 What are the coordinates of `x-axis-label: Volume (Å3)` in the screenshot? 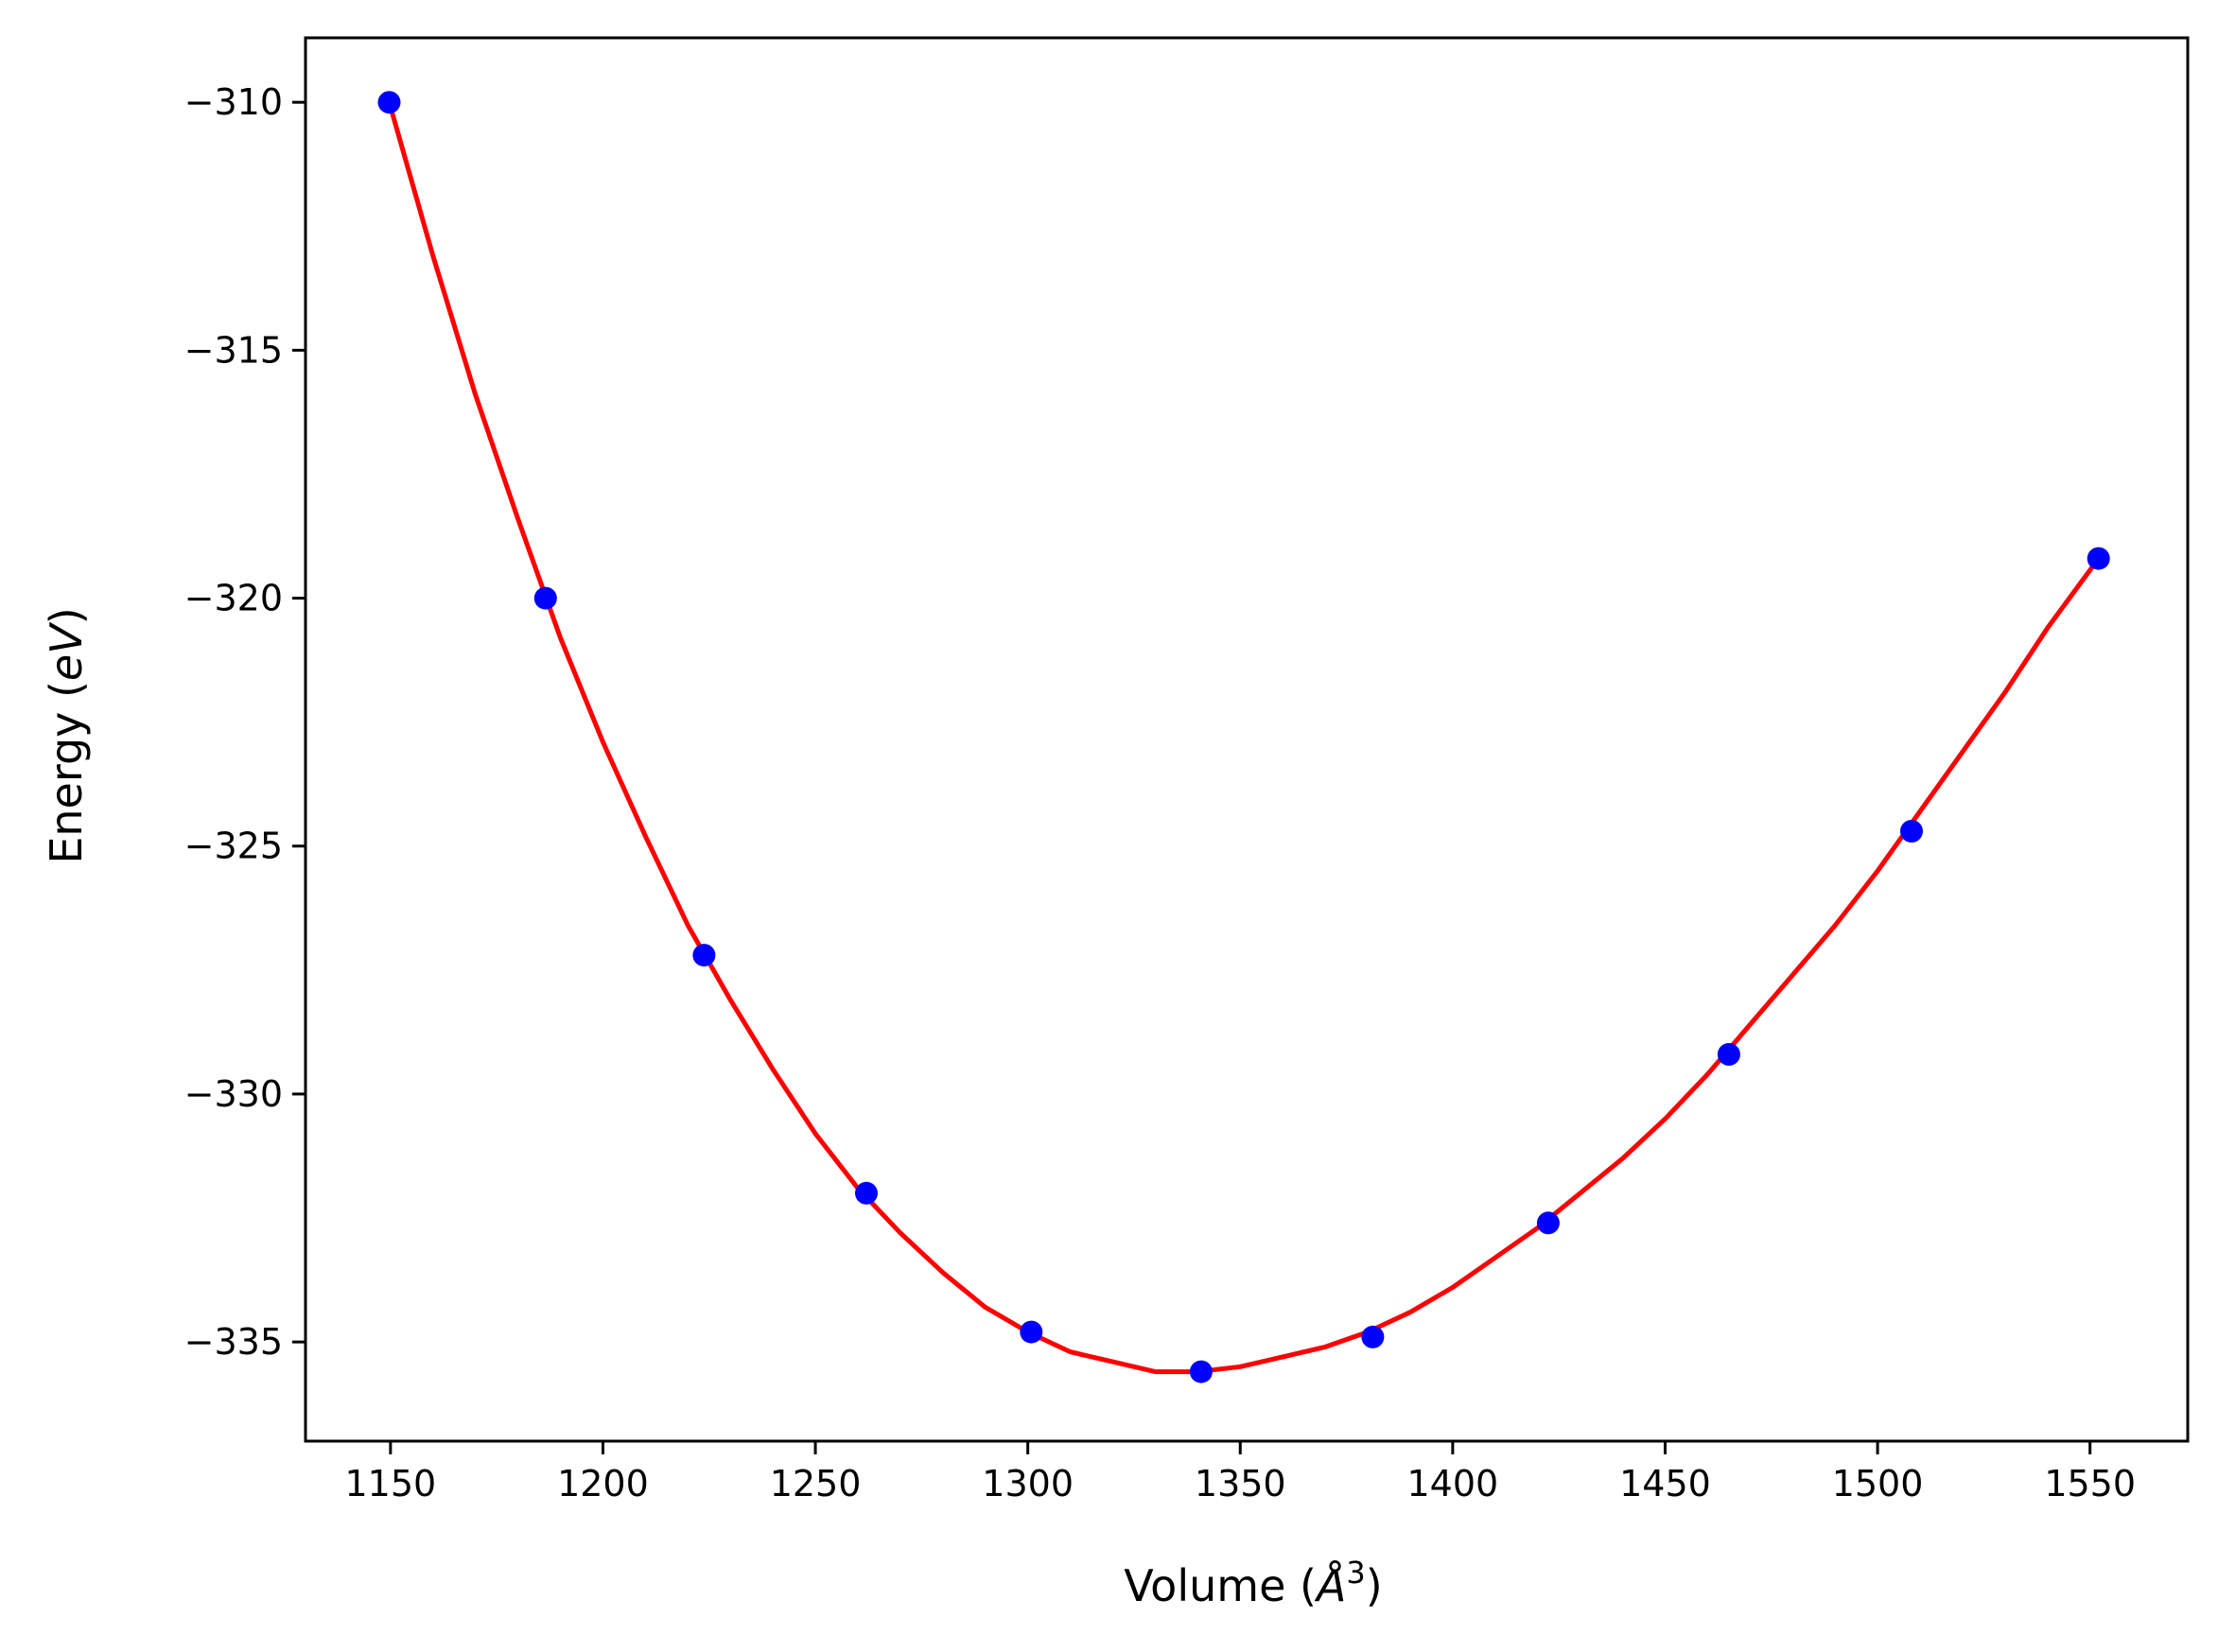 It's located at (1253, 1583).